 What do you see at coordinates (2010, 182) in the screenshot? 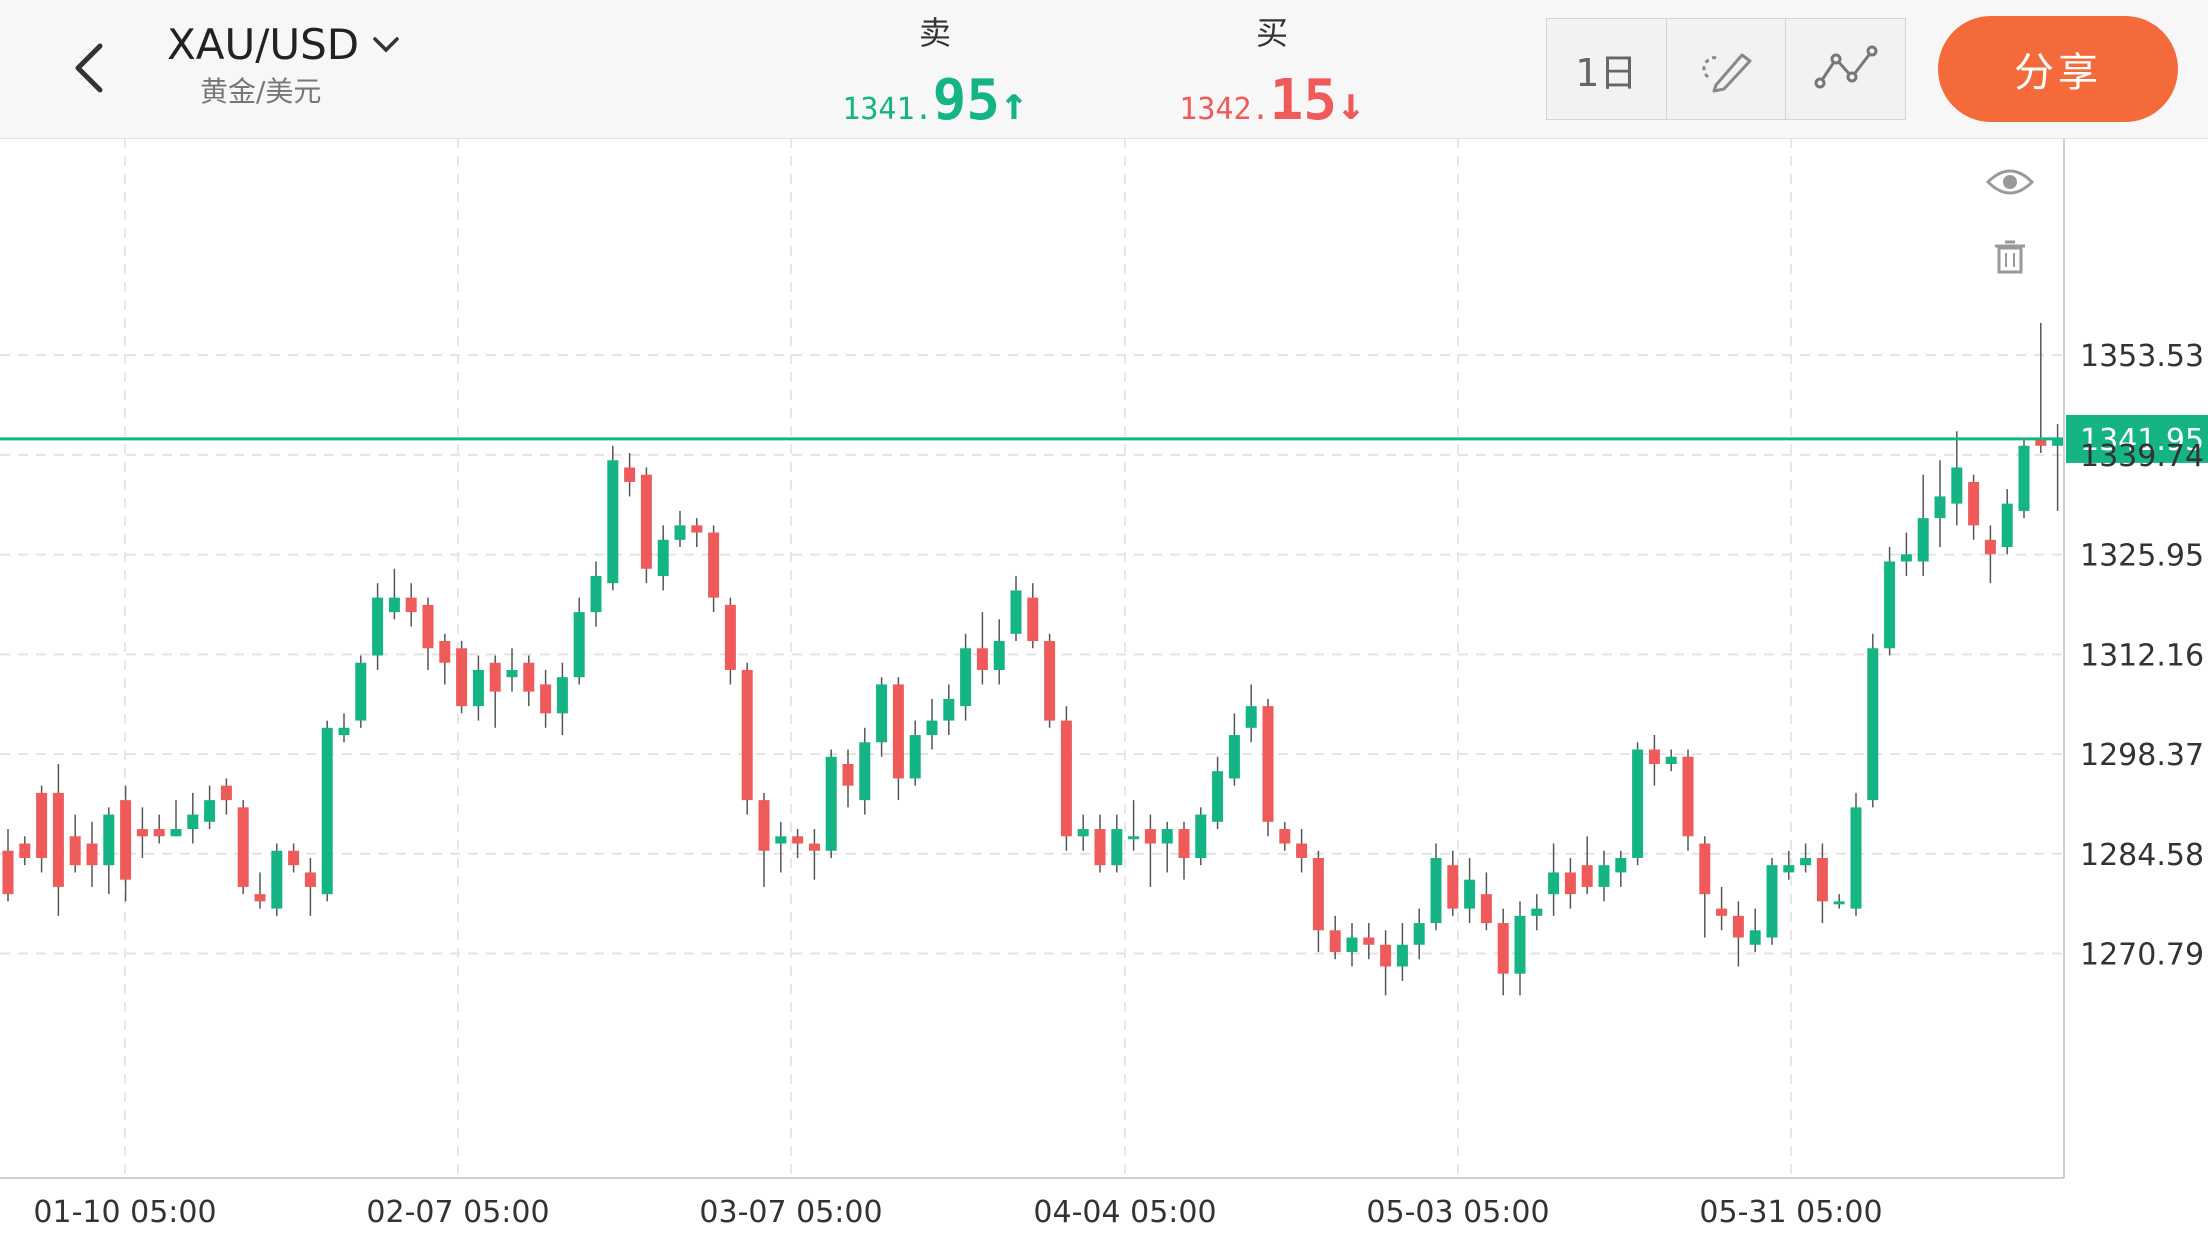
I see `eye-icon` at bounding box center [2010, 182].